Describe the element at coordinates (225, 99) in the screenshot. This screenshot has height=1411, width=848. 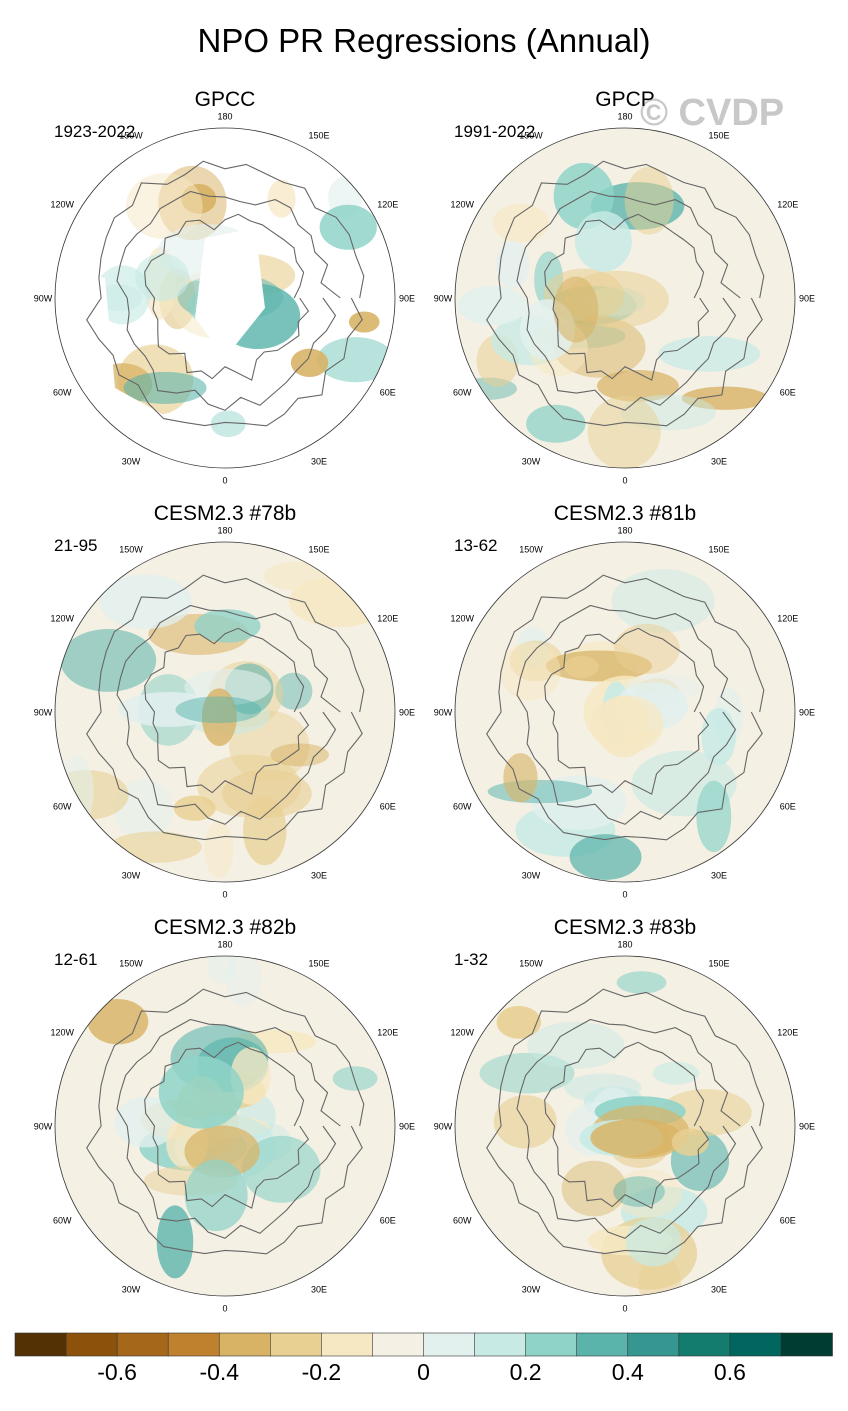
I see `panel-title: GPCC` at that location.